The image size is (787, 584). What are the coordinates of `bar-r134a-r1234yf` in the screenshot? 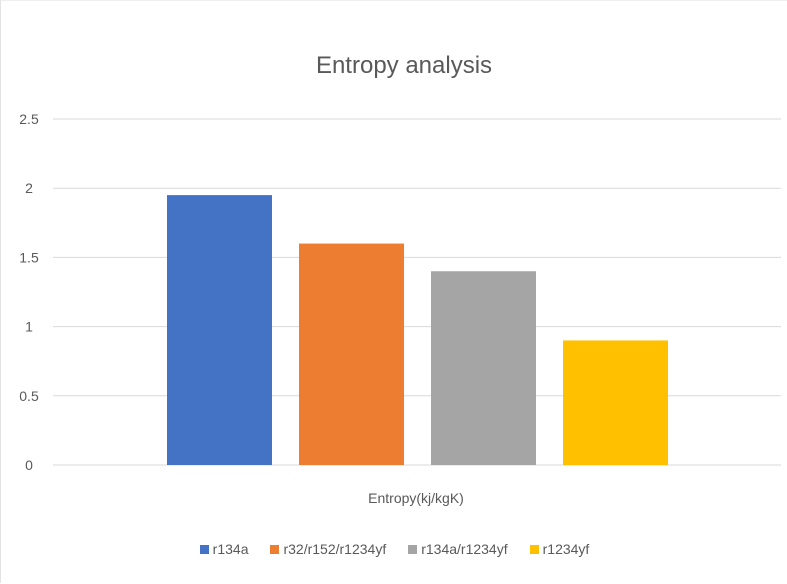 It's located at (483, 368).